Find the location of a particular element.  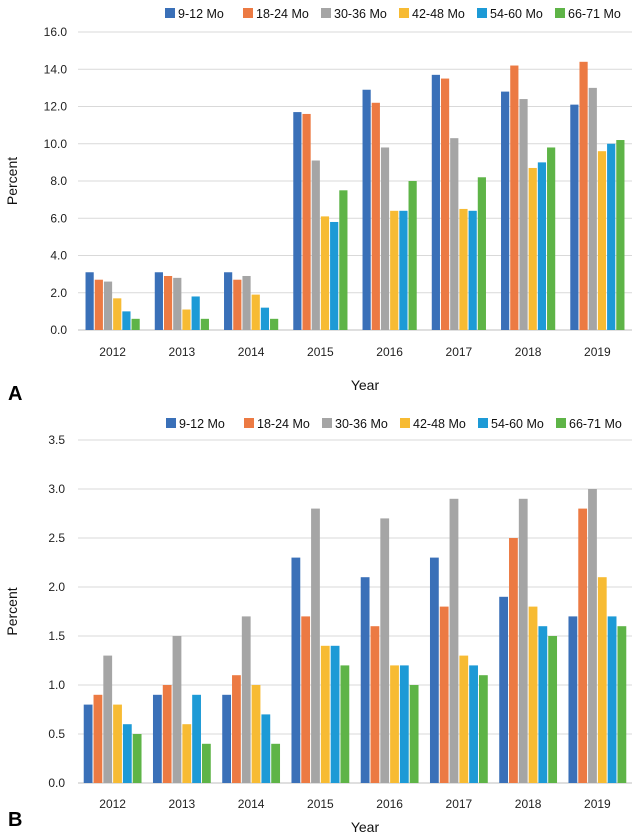

bar-9-12-mo-2012 is located at coordinates (88, 743).